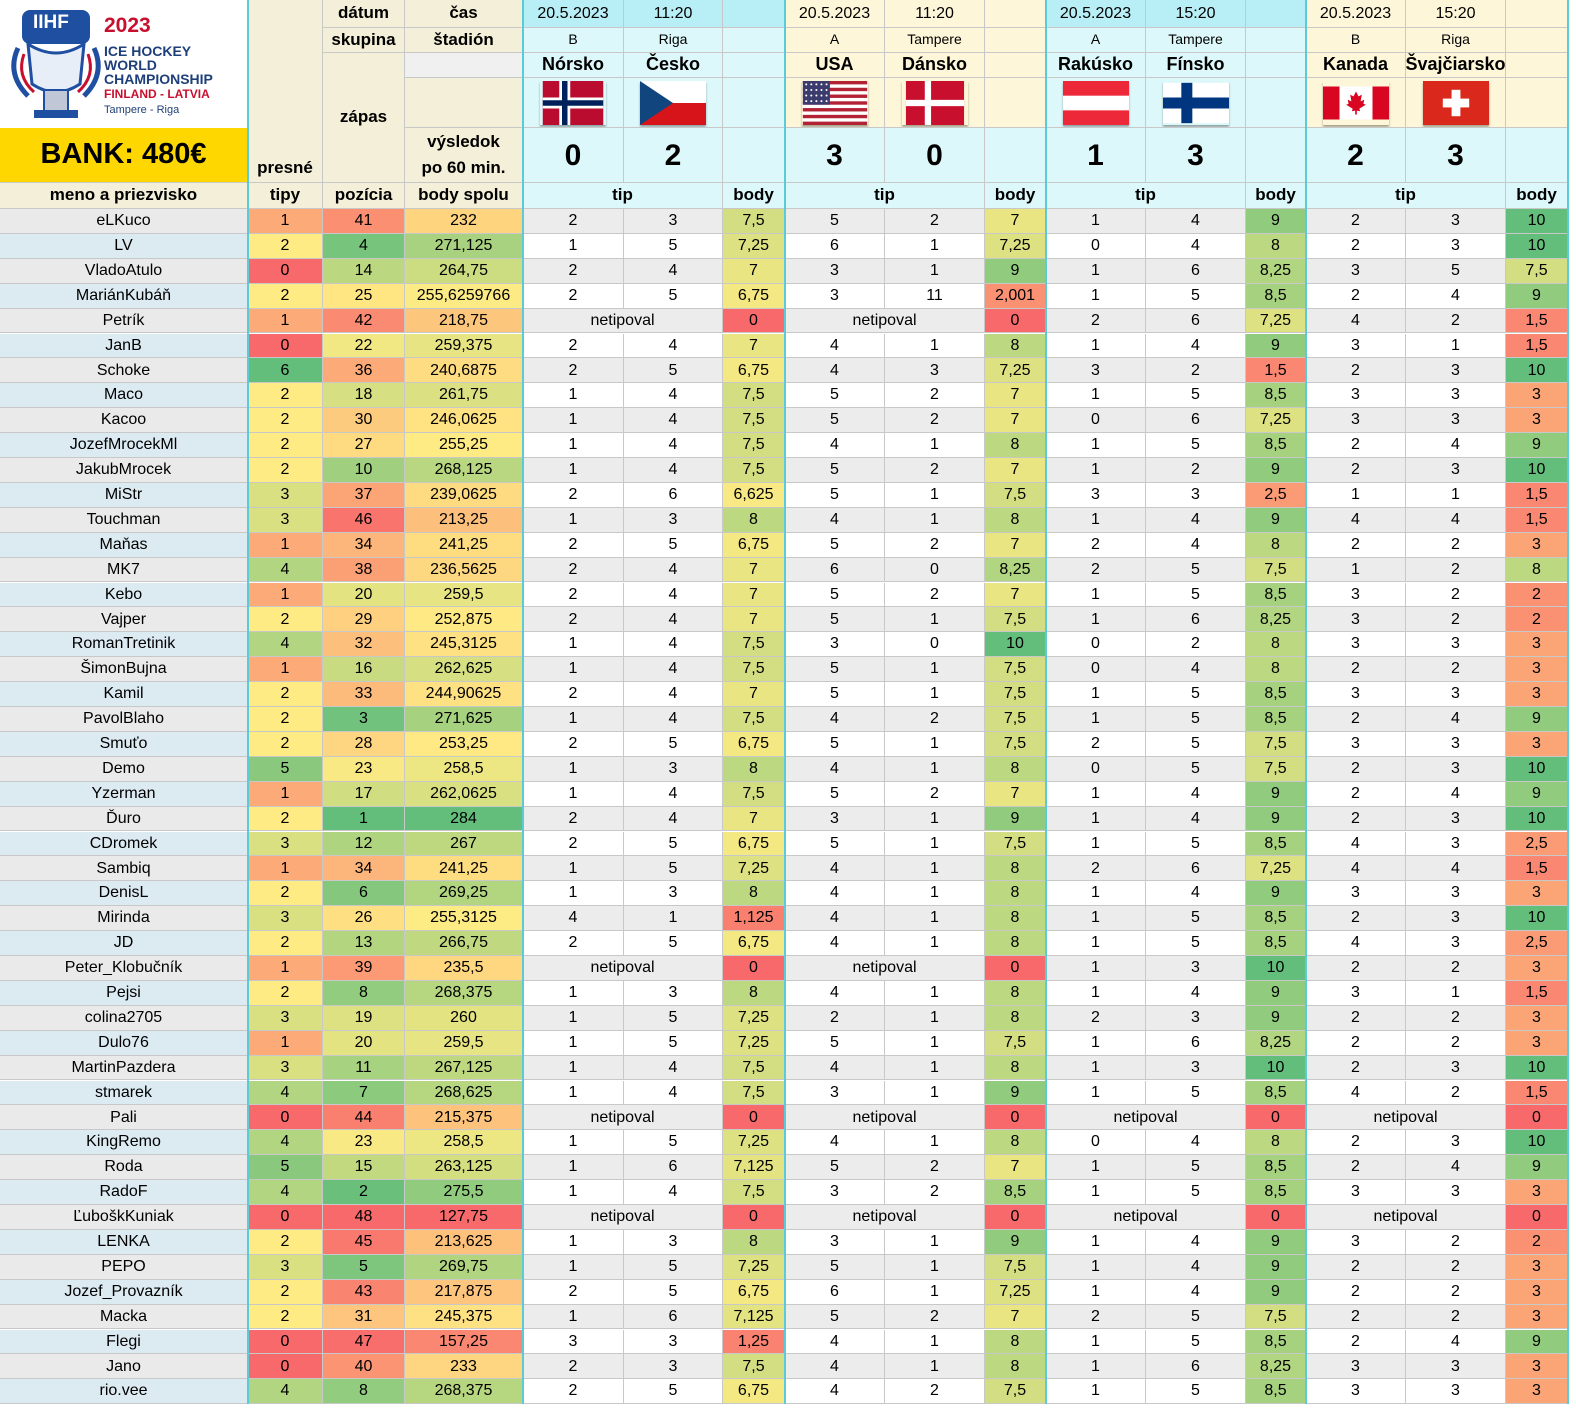  What do you see at coordinates (935, 570) in the screenshot?
I see `tip-away: 0` at bounding box center [935, 570].